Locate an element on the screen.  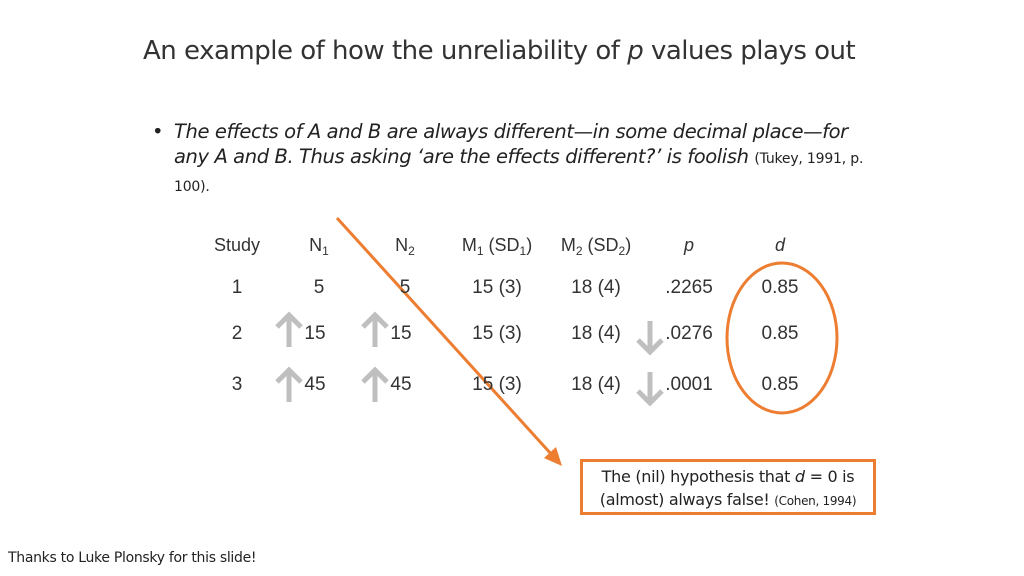
table-cell-p: .0001 is located at coordinates (689, 384).